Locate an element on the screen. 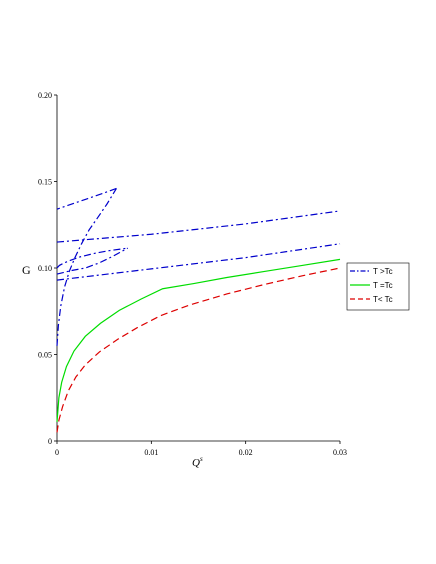  y-axis-label: G is located at coordinates (26, 270).